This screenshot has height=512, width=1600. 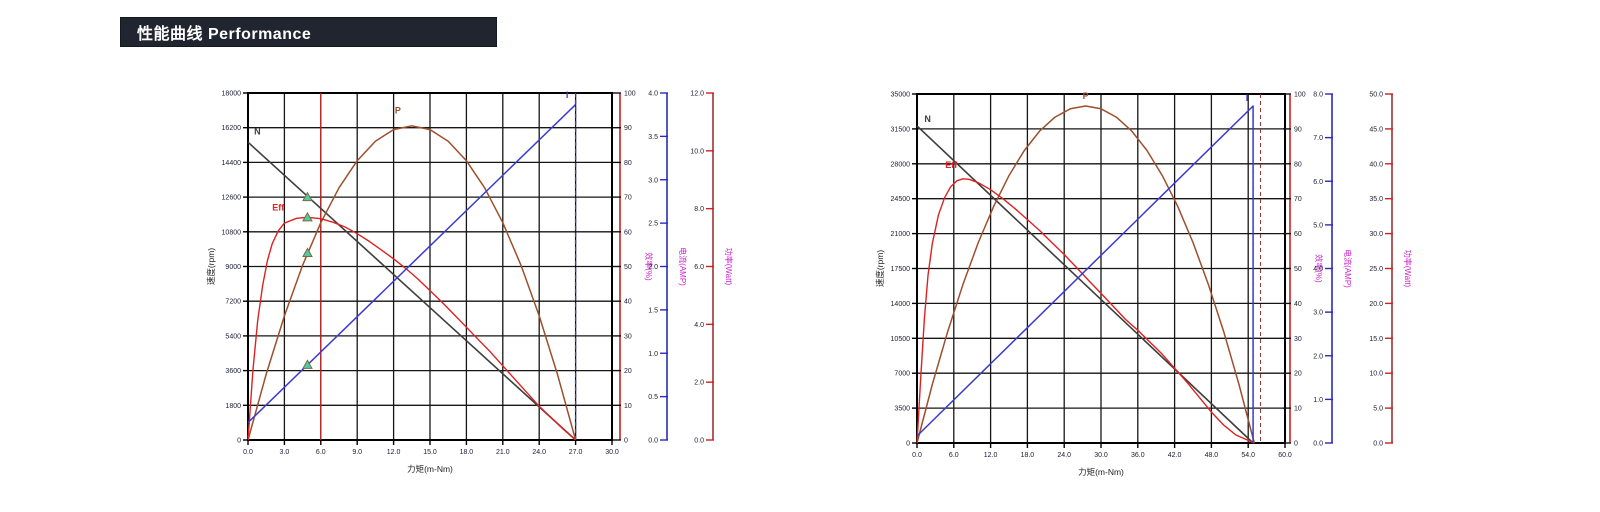 I want to click on right-axis-tick-label: 30, so click(x=1298, y=339).